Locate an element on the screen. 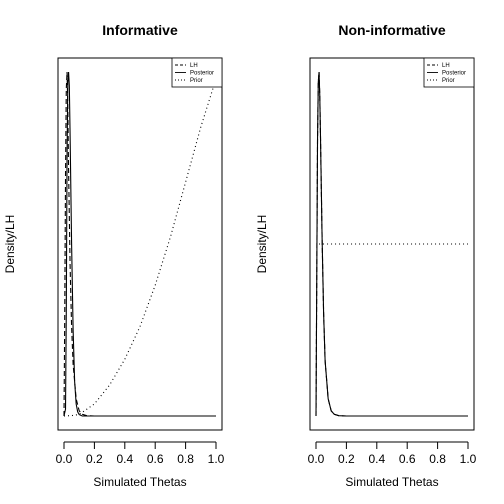 The width and height of the screenshot is (504, 504). chart-title: Informative is located at coordinates (140, 30).